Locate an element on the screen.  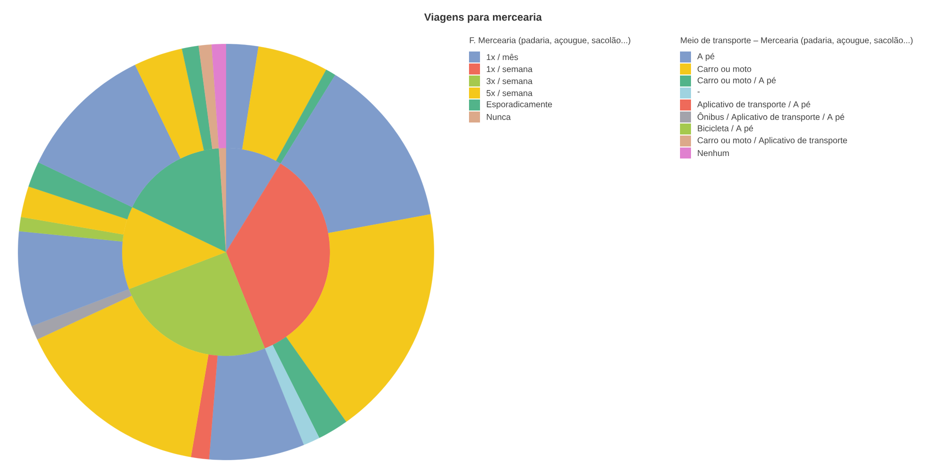
legend-label: 5x / semana is located at coordinates (509, 93).